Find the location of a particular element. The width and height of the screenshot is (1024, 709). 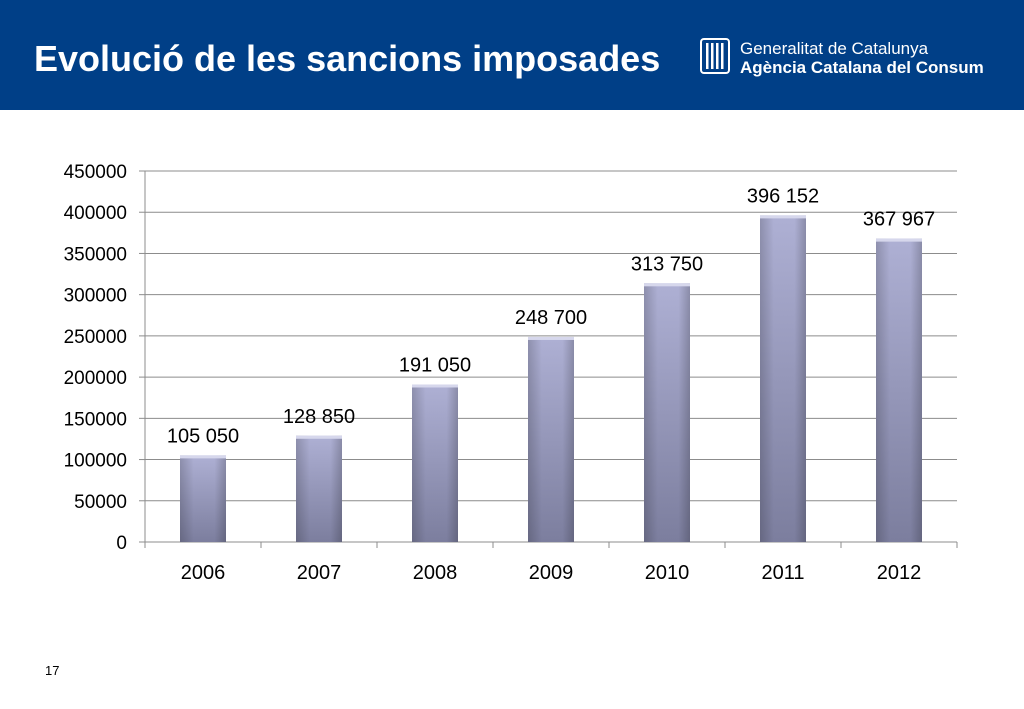

x-tick-label: 2009 is located at coordinates (551, 573).